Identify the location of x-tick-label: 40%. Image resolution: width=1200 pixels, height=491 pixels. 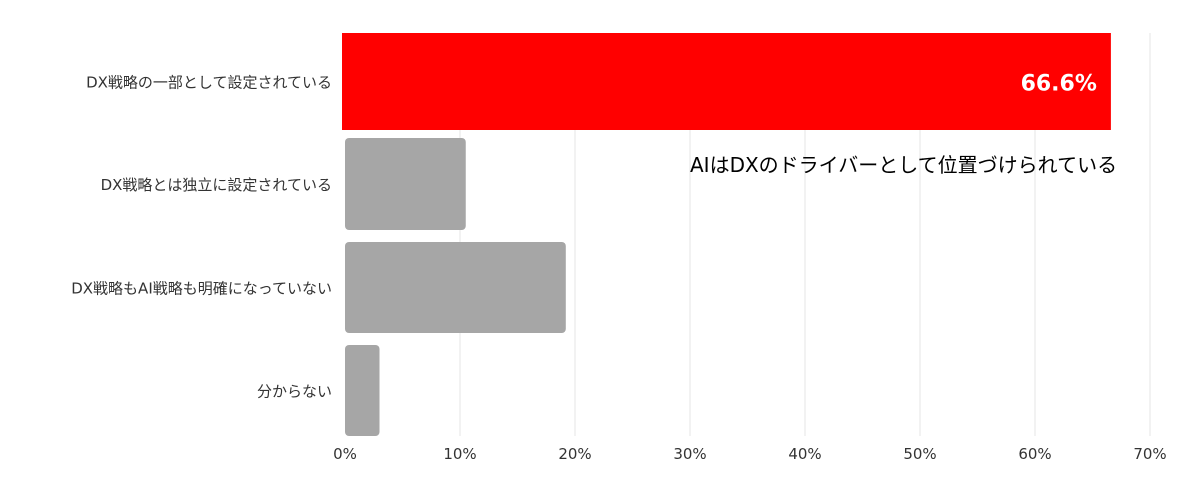
(804, 454).